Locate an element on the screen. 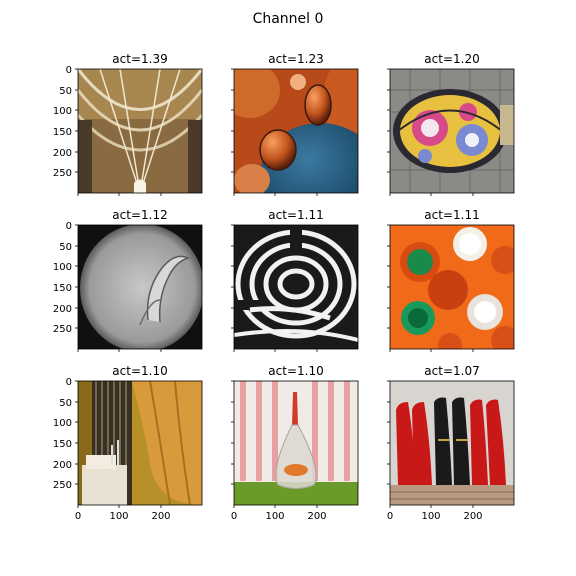 This screenshot has width=576, height=576. panel-image-oil-bubbles is located at coordinates (296, 131).